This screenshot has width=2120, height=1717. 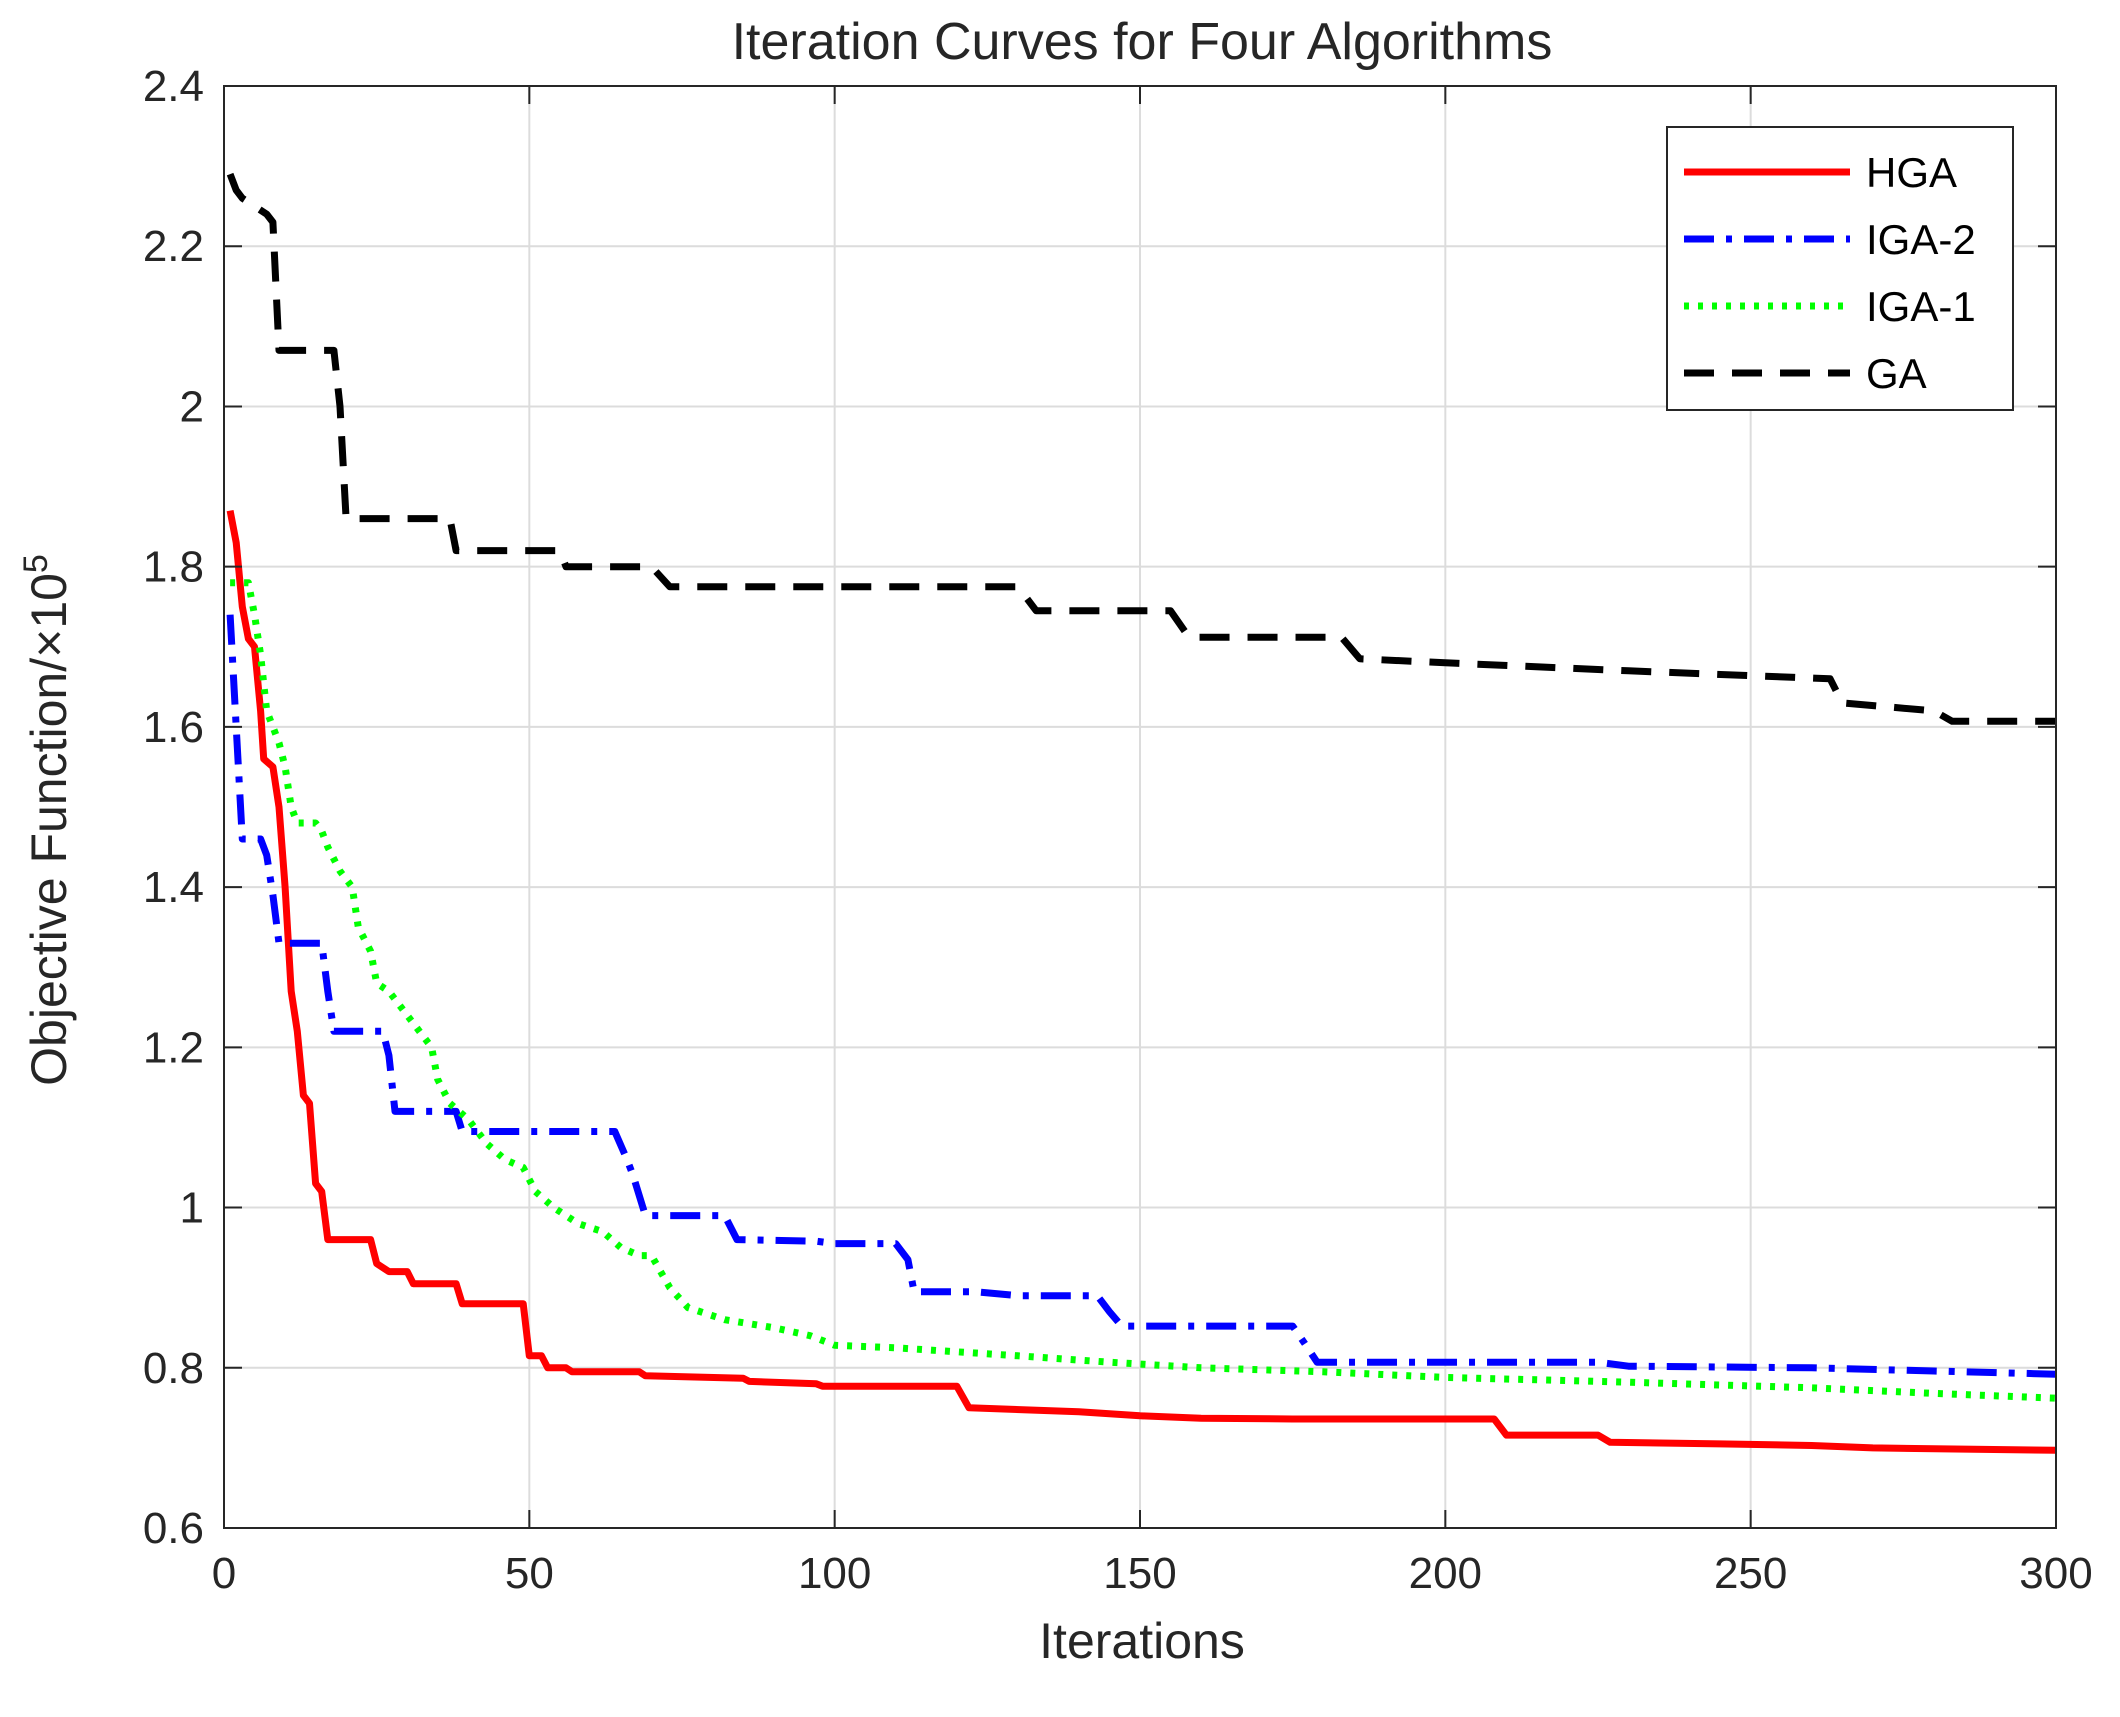 What do you see at coordinates (2055, 1573) in the screenshot?
I see `x-tick-label: 300` at bounding box center [2055, 1573].